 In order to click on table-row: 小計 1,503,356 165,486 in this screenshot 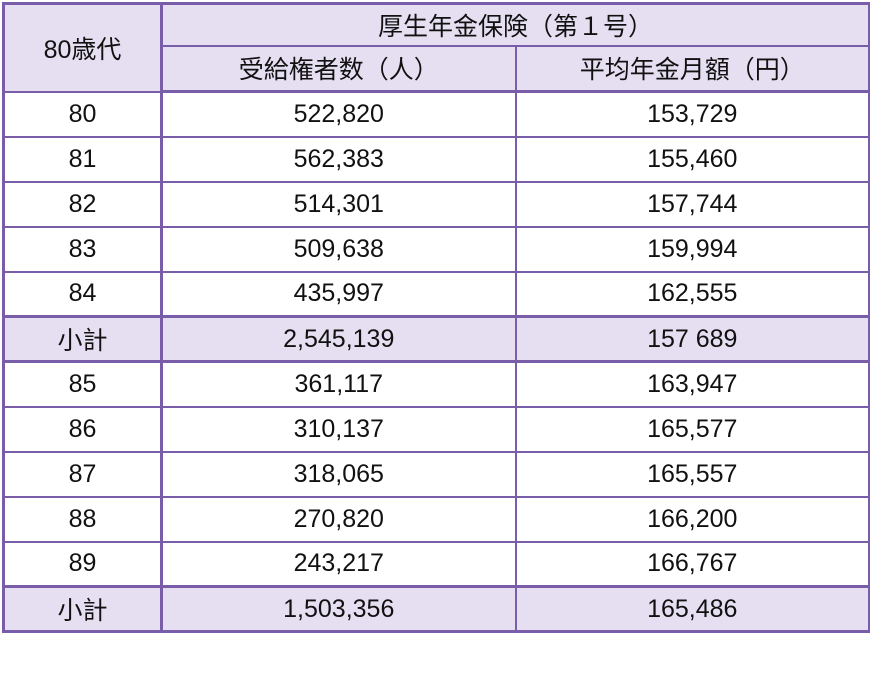, I will do `click(436, 609)`.